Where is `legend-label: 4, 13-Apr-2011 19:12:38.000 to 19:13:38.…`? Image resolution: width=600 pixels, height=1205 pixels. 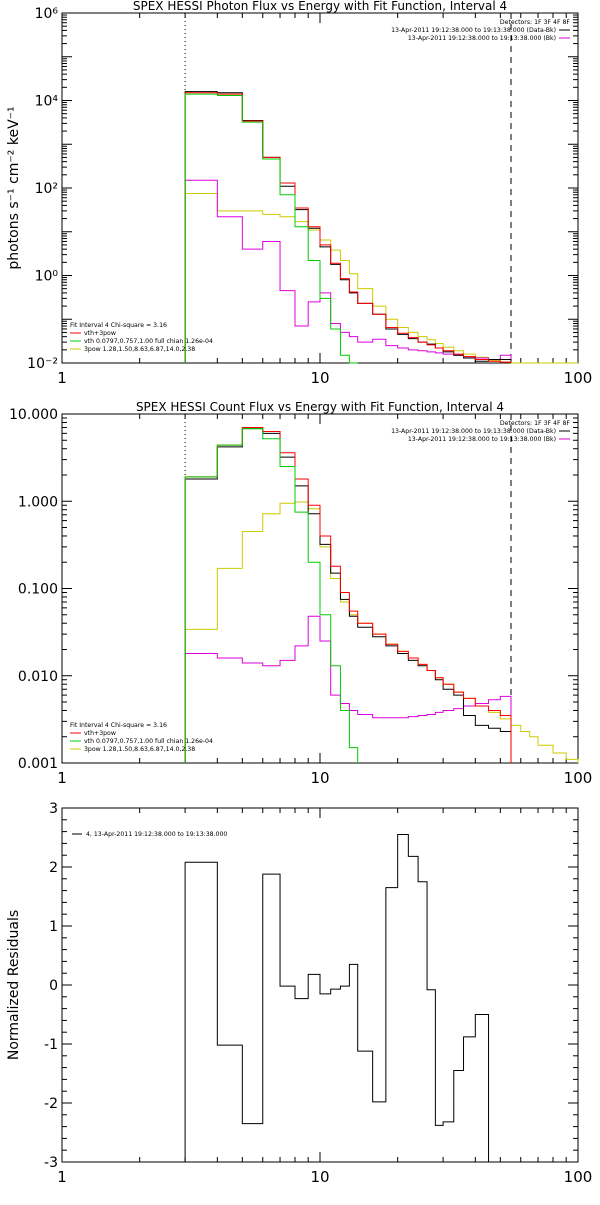 legend-label: 4, 13-Apr-2011 19:12:38.000 to 19:13:38.… is located at coordinates (156, 834).